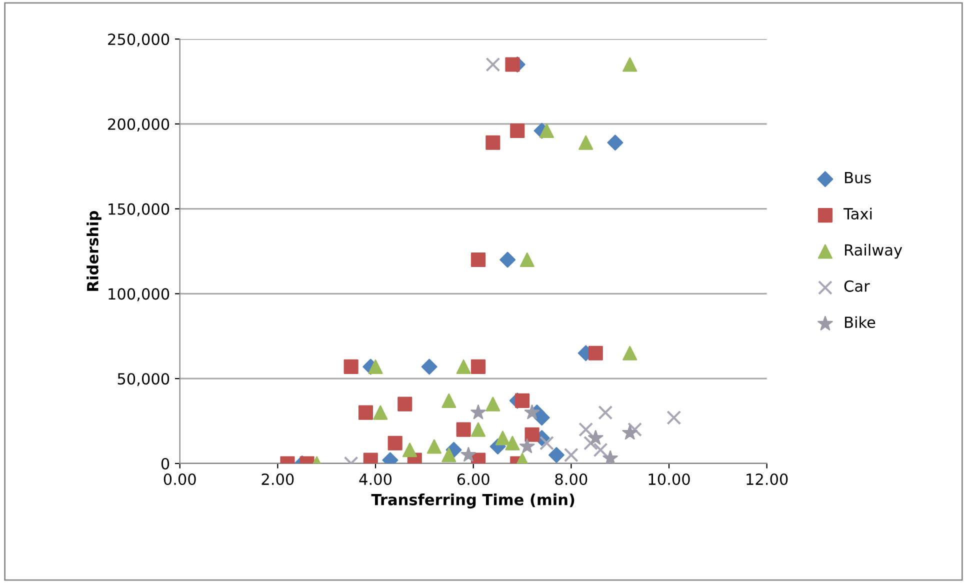  I want to click on x-tick-label: 0.00, so click(180, 479).